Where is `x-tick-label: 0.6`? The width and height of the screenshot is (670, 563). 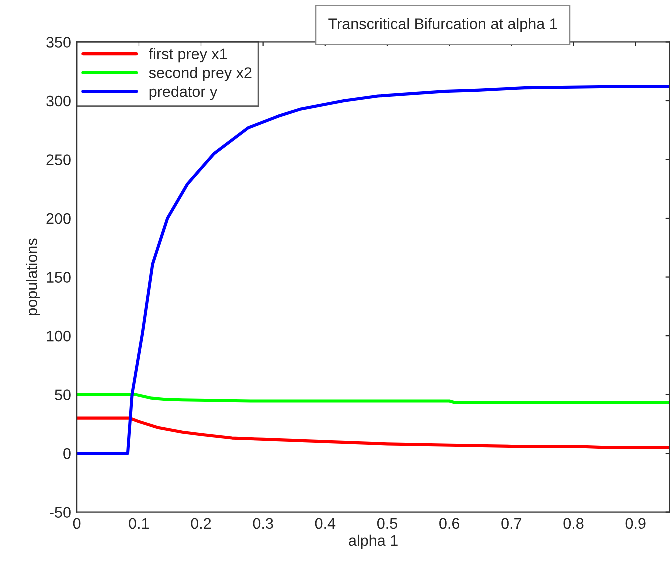 x-tick-label: 0.6 is located at coordinates (450, 524).